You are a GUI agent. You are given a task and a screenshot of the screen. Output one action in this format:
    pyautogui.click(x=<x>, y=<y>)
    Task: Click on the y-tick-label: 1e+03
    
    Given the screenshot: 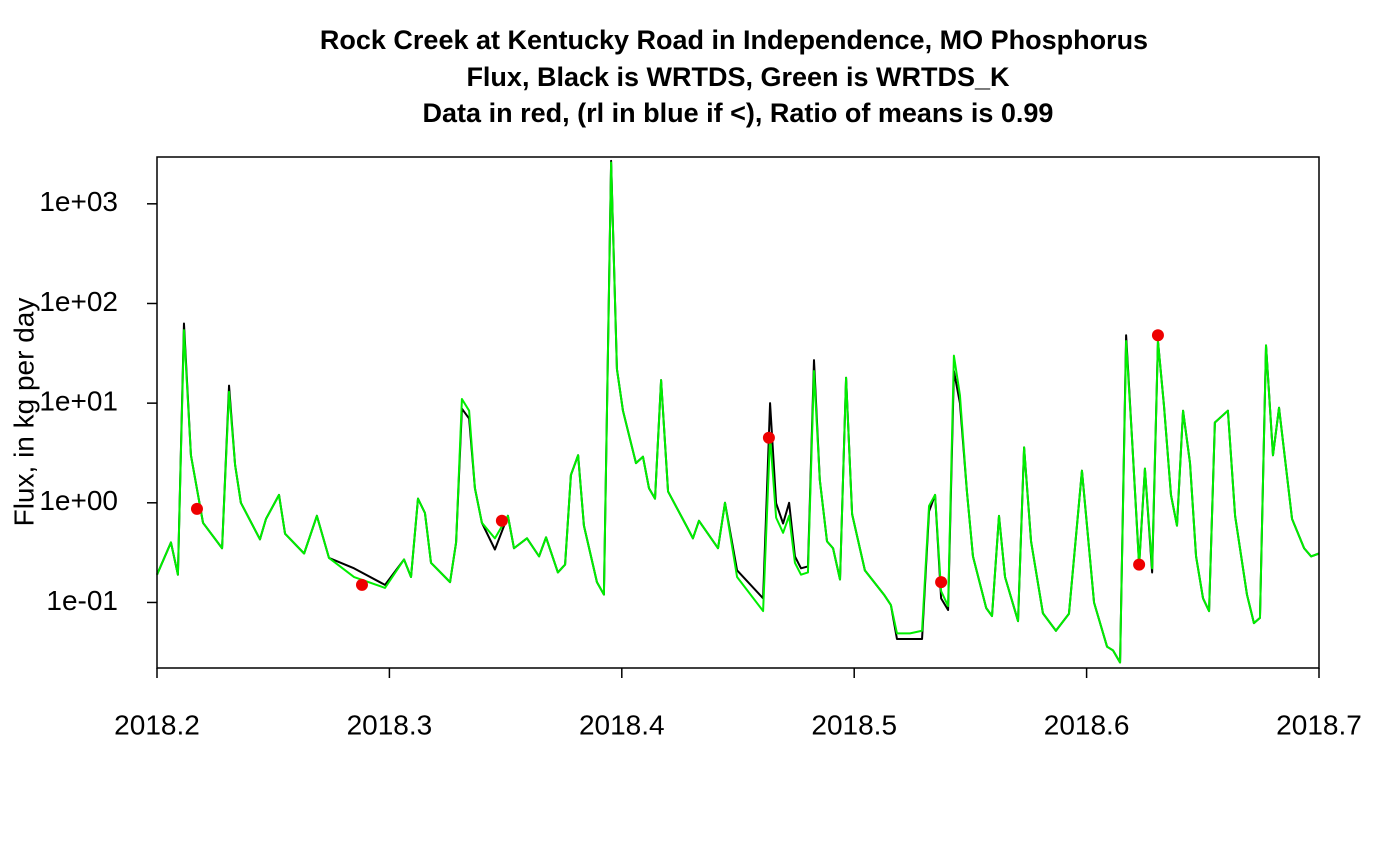 What is the action you would take?
    pyautogui.click(x=78, y=201)
    